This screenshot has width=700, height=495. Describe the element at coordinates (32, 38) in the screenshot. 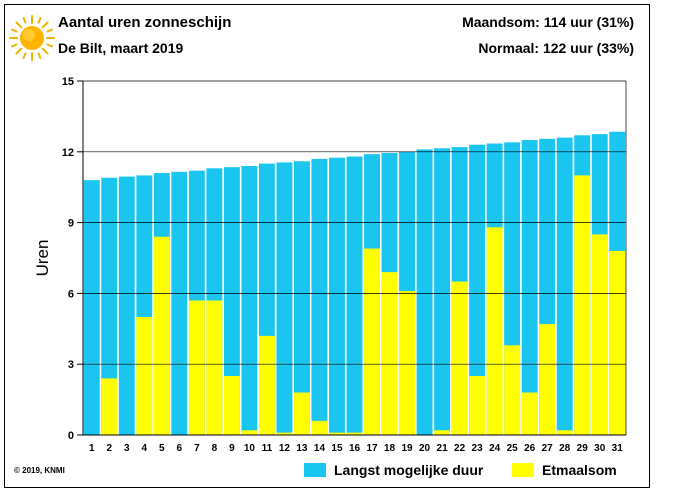

I see `sun-icon` at that location.